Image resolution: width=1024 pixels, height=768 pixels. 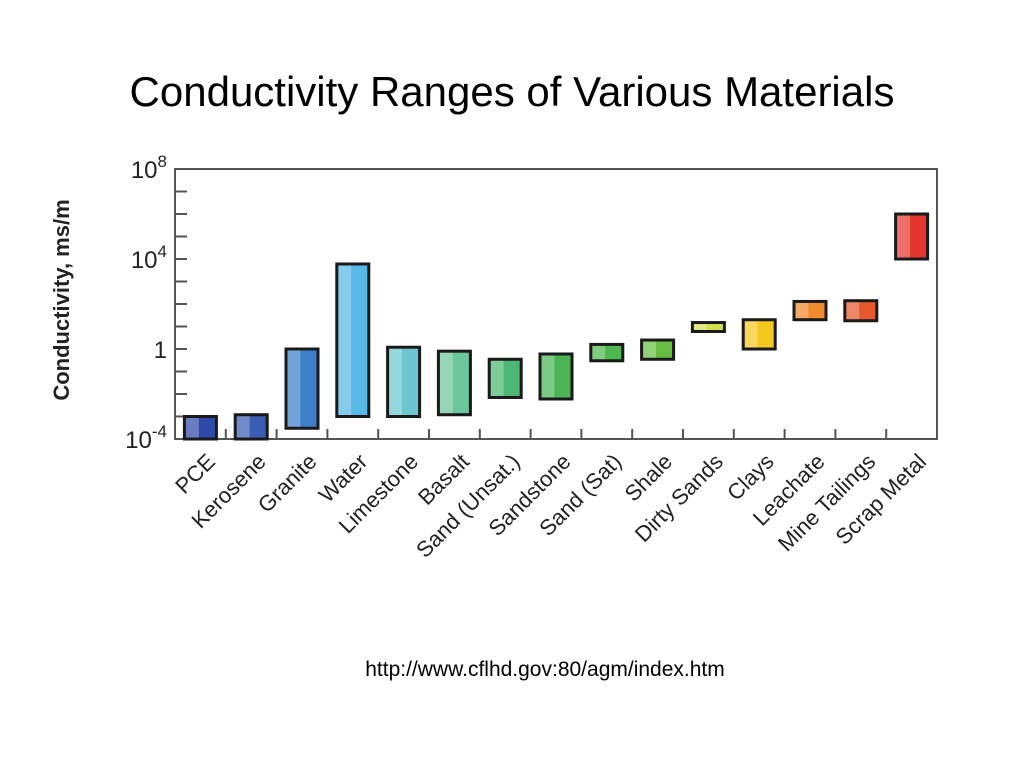 I want to click on y-axis-label: Conductivity, ms/m, so click(x=61, y=299).